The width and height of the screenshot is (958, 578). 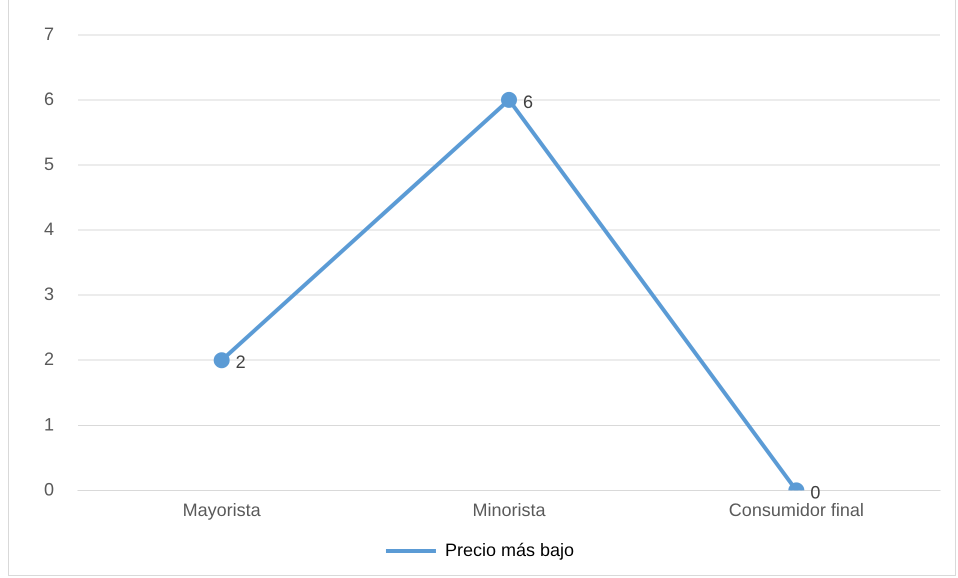 I want to click on y-tick-label: 0, so click(x=49, y=489).